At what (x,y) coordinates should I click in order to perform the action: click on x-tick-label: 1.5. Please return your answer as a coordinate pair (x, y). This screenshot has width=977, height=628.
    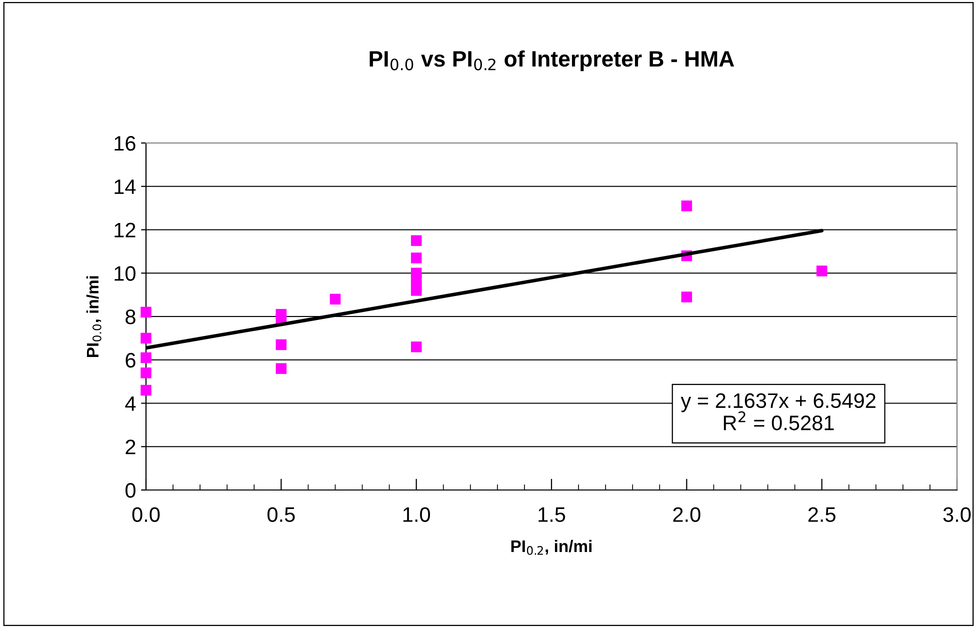
    Looking at the image, I should click on (552, 514).